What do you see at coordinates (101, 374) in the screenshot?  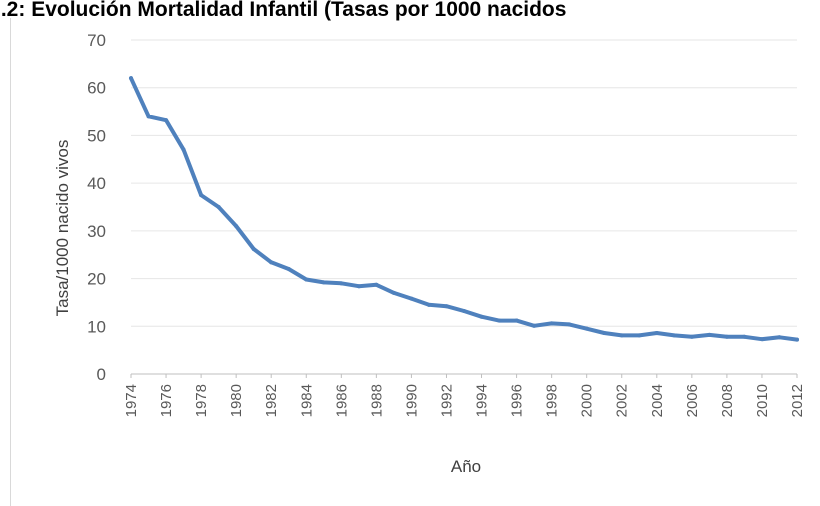 I see `y-tick-label: 0` at bounding box center [101, 374].